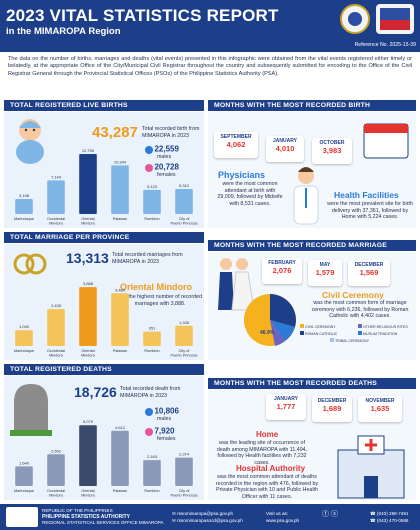 Image resolution: width=420 pixels, height=530 pixels. I want to click on birth-months-section-title: MONTHS WITH THE MOST RECORDED BIRTH, so click(312, 105).